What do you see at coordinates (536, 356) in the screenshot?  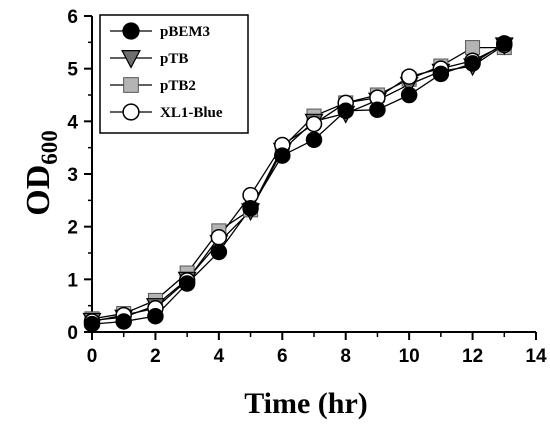 I see `x-tick-label-7: 14` at bounding box center [536, 356].